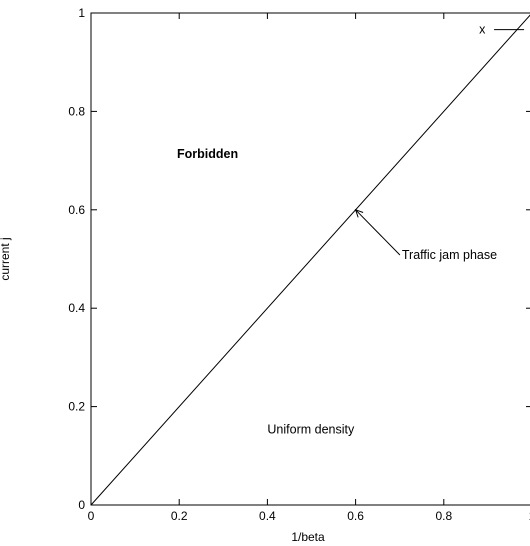 Image resolution: width=530 pixels, height=546 pixels. Describe the element at coordinates (6, 258) in the screenshot. I see `y-axis-label: current j` at that location.